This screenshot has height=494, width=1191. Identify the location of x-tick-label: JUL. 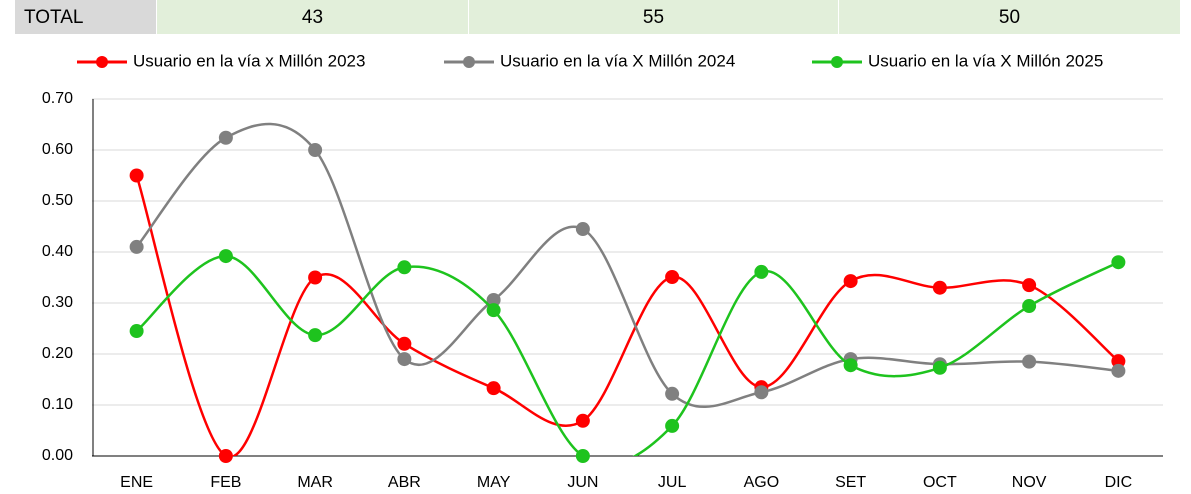
(672, 482).